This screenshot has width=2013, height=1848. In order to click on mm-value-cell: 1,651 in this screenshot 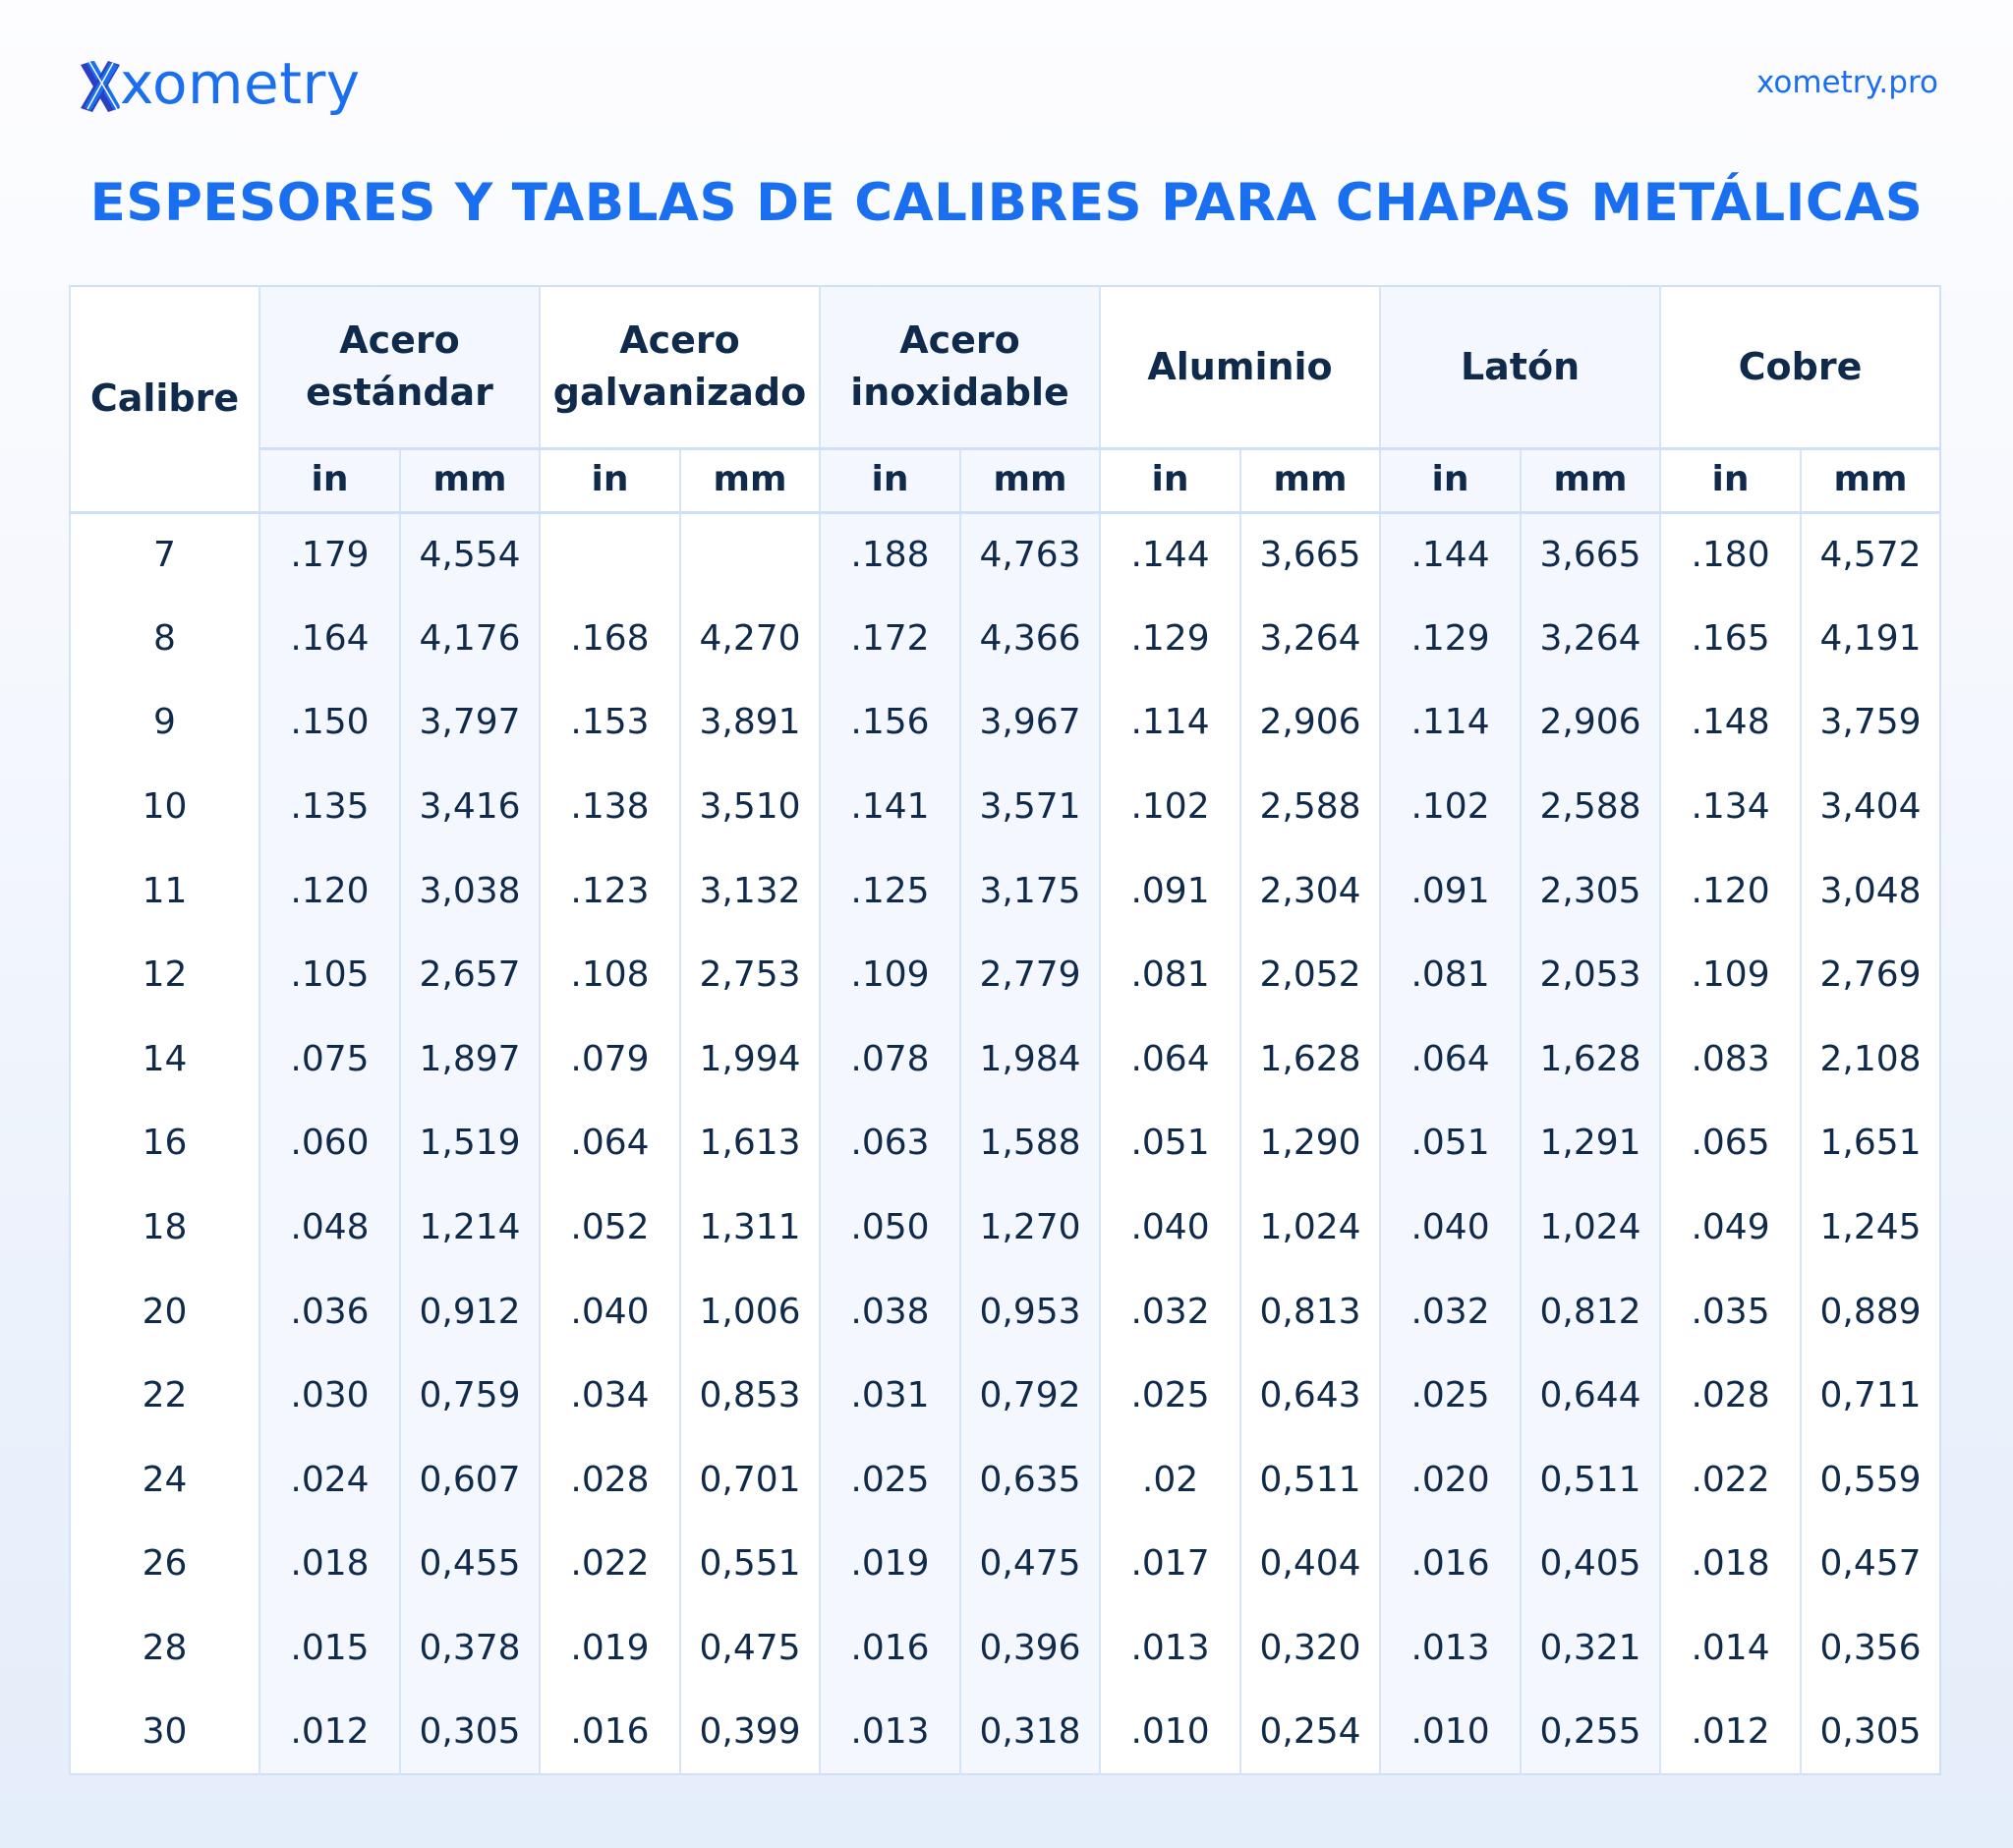, I will do `click(1870, 1143)`.